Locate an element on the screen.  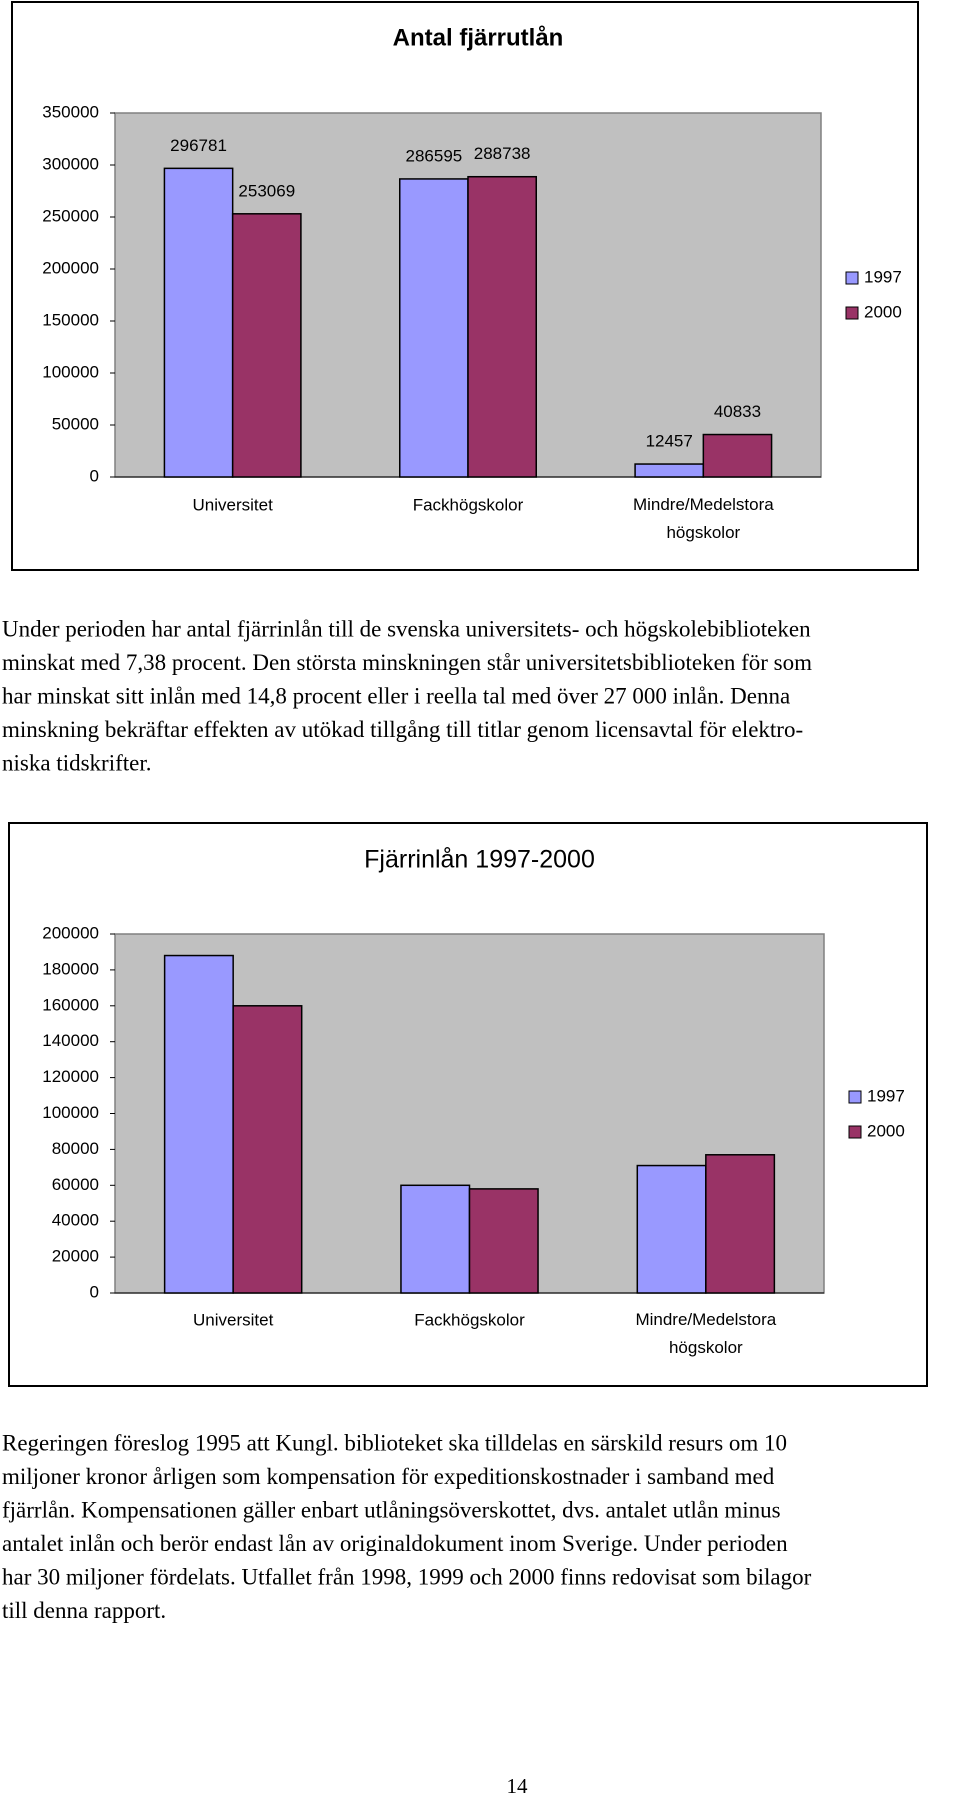
chart-title: Antal fjärrutlån is located at coordinates (478, 37).